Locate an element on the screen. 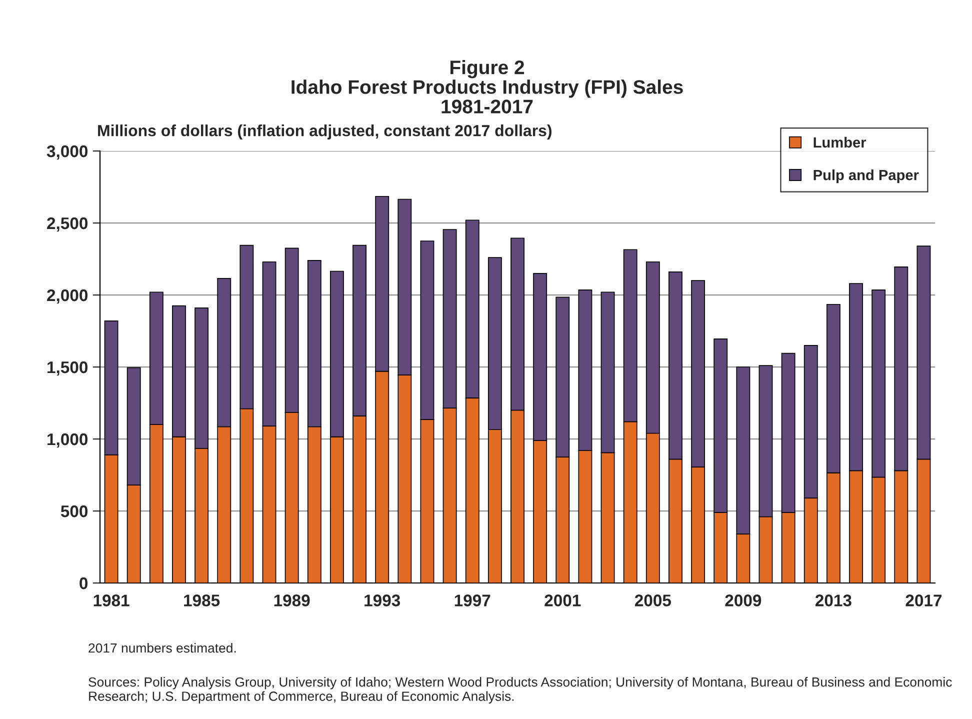 This screenshot has width=972, height=719. chart-title: Figure 2 Idaho Forest Products Industry (FPI) Sales 1981-2017 is located at coordinates (487, 87).